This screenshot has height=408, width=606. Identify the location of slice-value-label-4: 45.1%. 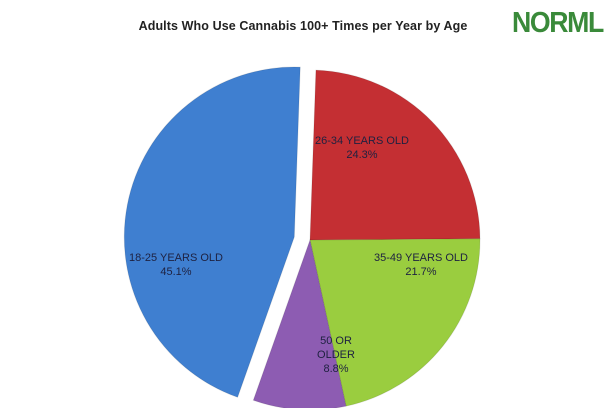
(175, 272).